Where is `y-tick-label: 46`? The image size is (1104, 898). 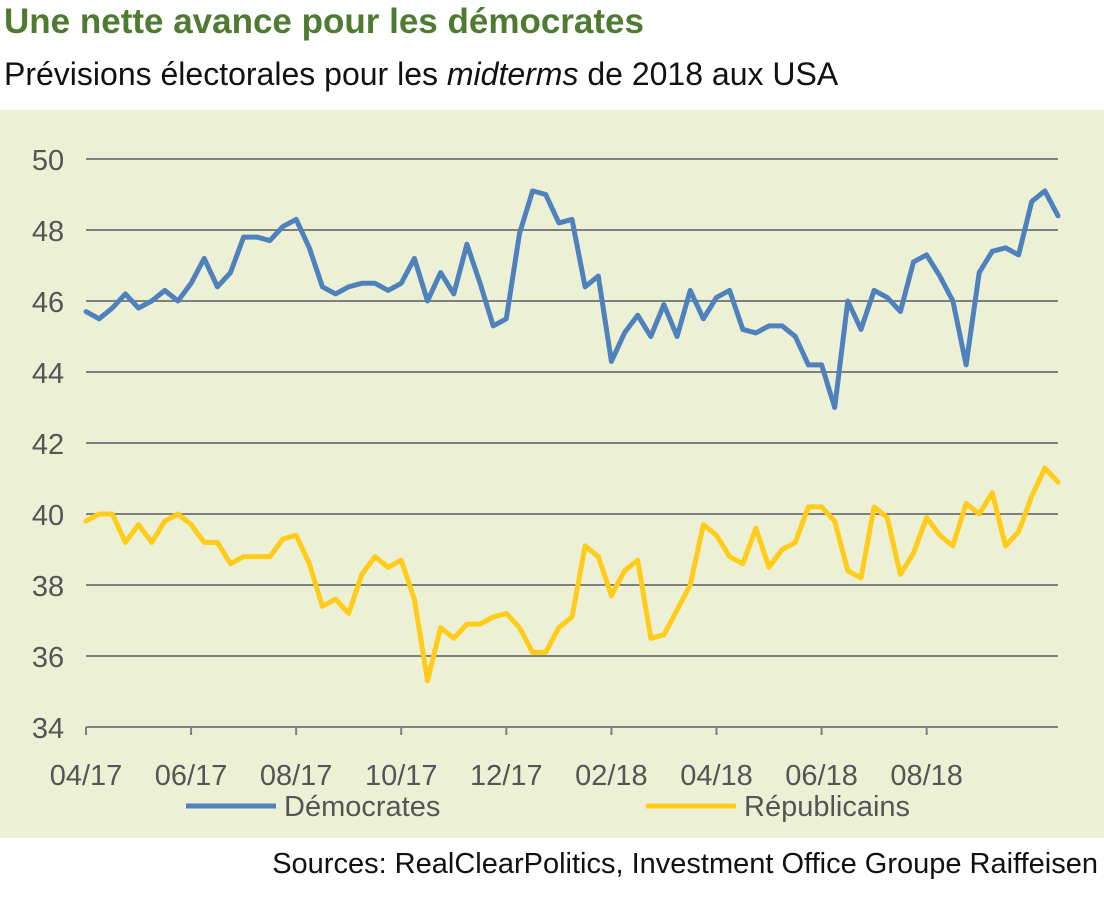 y-tick-label: 46 is located at coordinates (48, 303).